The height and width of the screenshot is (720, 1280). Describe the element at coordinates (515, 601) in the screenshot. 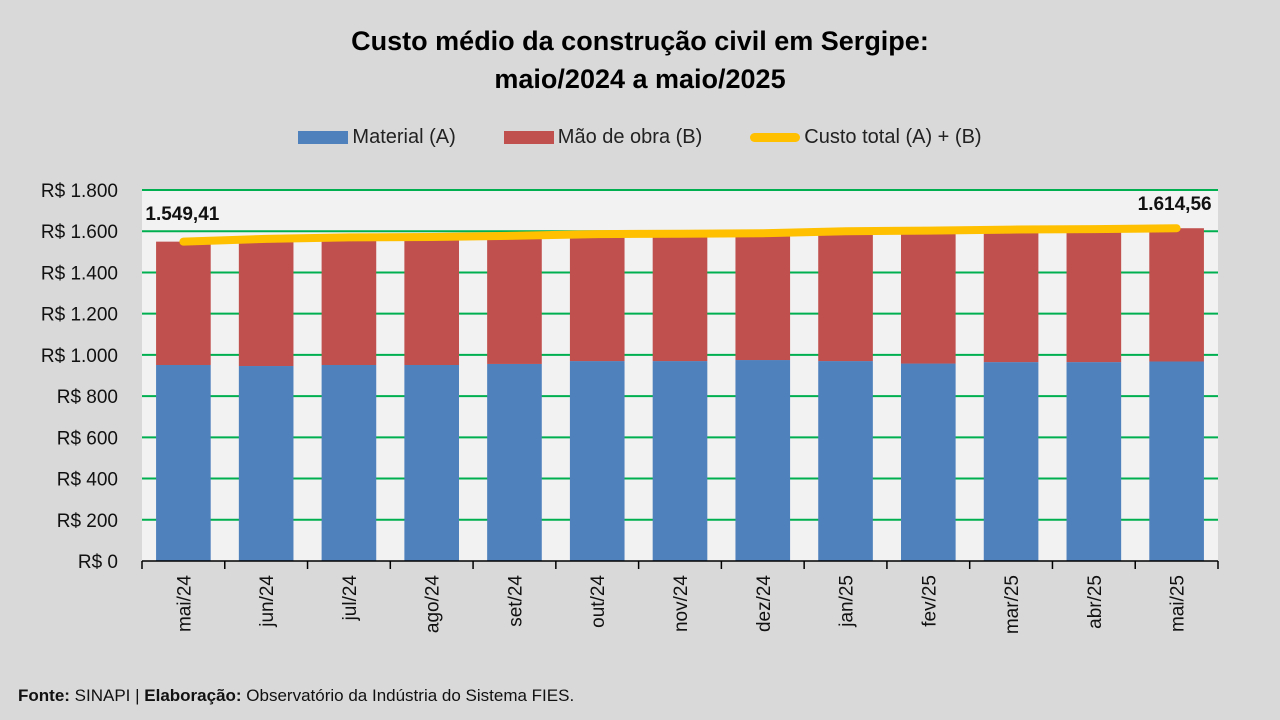

I see `x-tick-label: set/24` at that location.